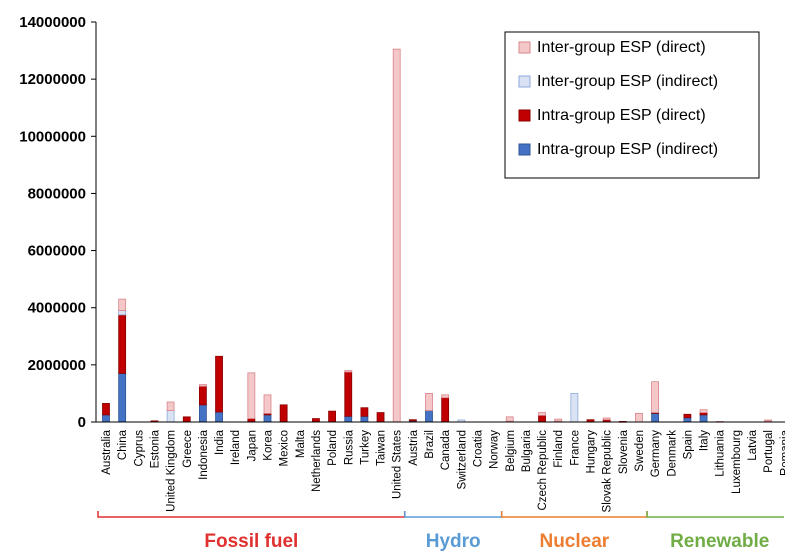  What do you see at coordinates (220, 442) in the screenshot?
I see `x-category-label: India` at bounding box center [220, 442].